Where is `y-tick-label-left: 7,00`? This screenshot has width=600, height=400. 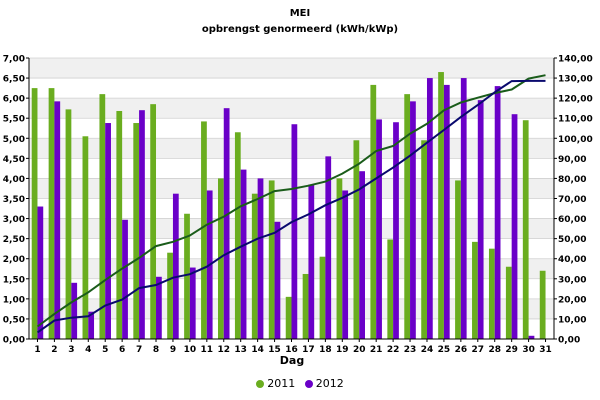 y-tick-label-left: 7,00 is located at coordinates (14, 60).